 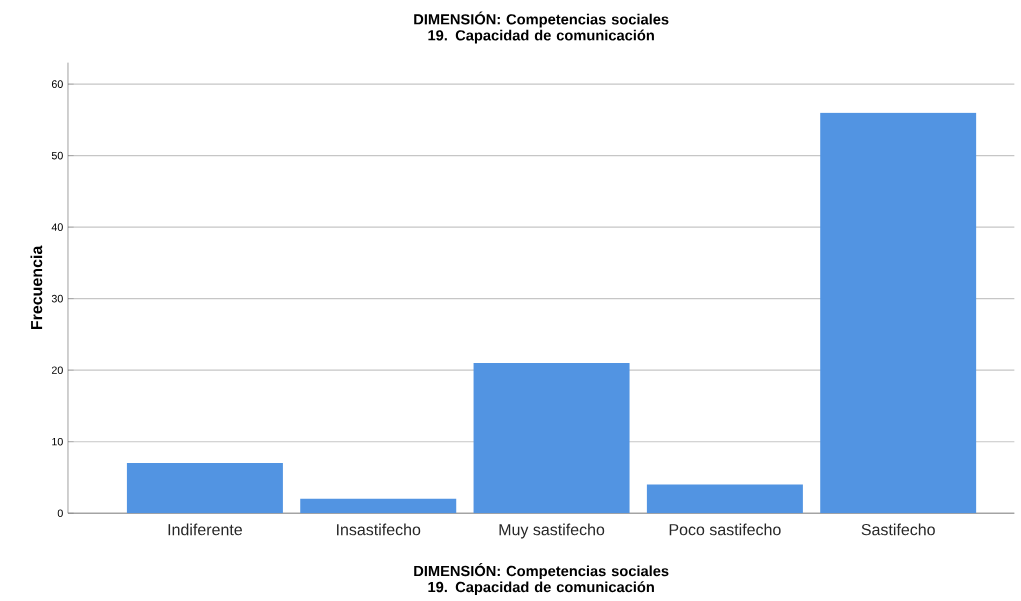 I want to click on y-tick-label: 50, so click(x=57, y=155).